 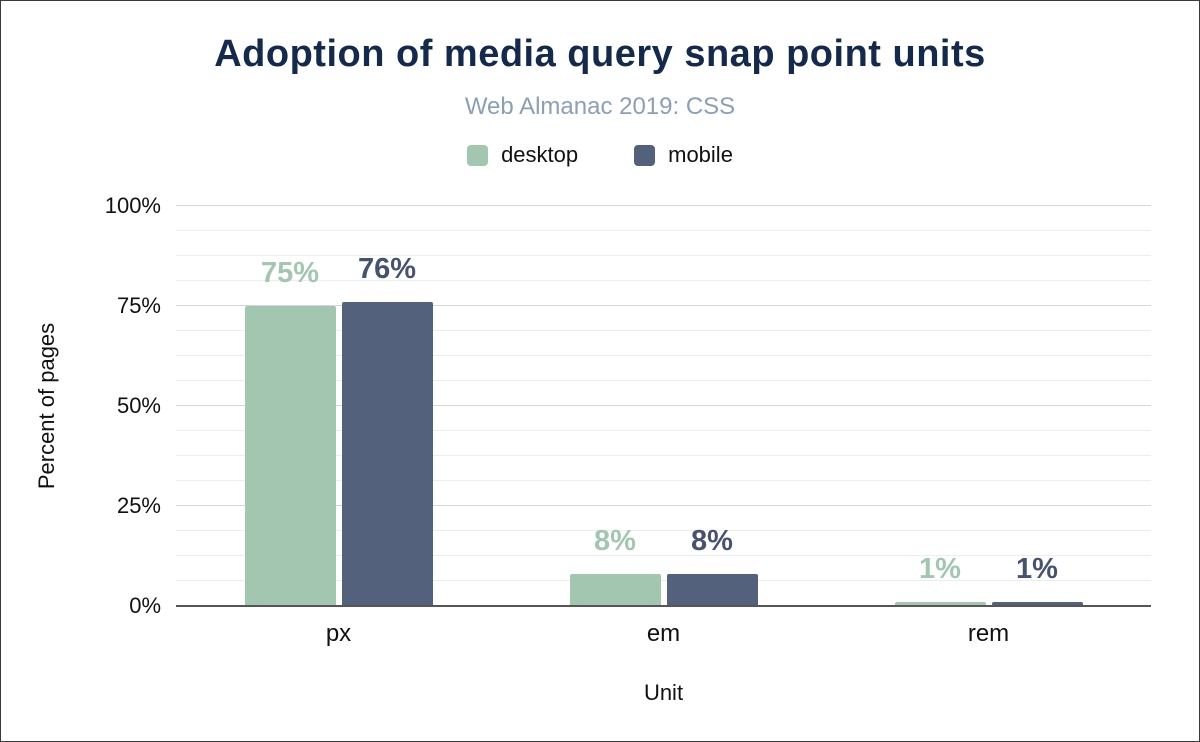 I want to click on legend-item-mobile: mobile, so click(x=683, y=155).